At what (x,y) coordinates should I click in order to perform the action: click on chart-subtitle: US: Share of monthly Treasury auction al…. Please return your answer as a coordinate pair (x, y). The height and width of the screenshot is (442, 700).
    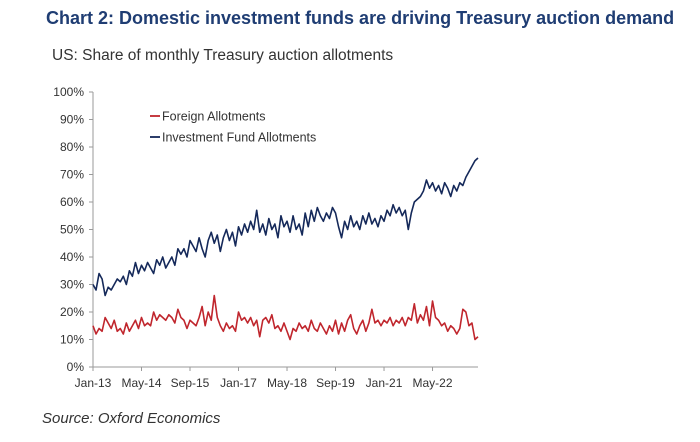
    Looking at the image, I should click on (223, 55).